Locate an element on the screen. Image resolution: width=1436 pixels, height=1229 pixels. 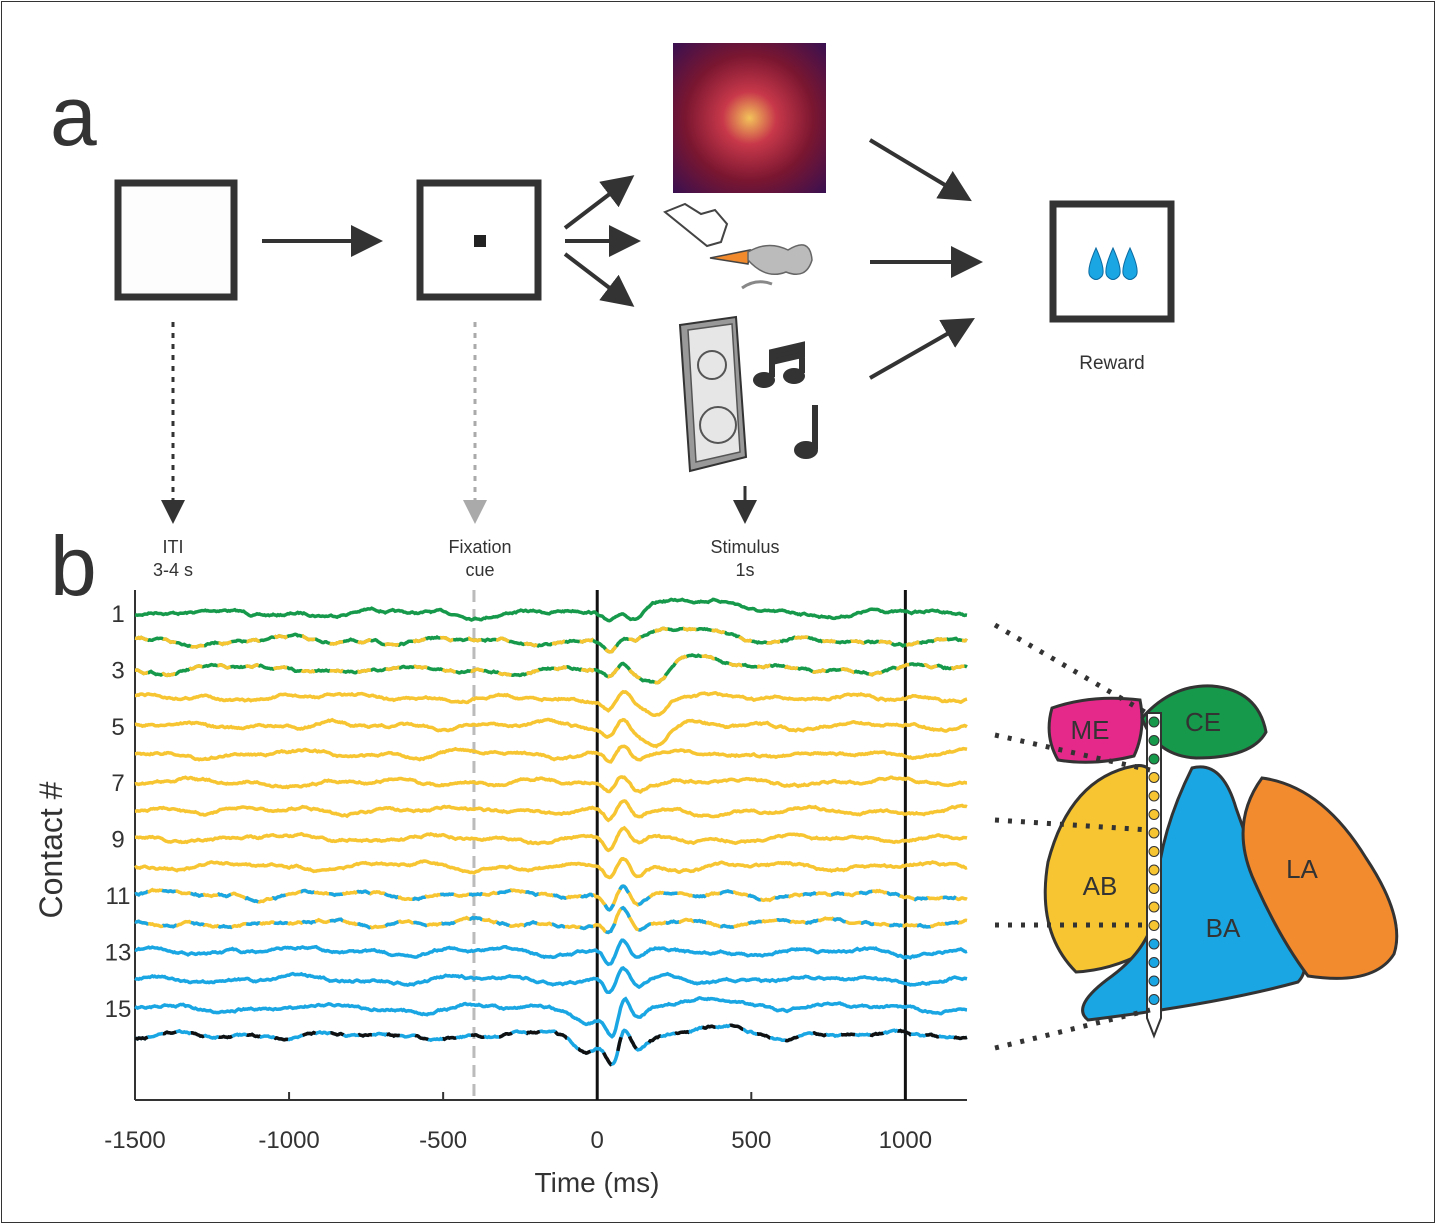
x-axis-title: Time (ms) is located at coordinates (597, 1182).